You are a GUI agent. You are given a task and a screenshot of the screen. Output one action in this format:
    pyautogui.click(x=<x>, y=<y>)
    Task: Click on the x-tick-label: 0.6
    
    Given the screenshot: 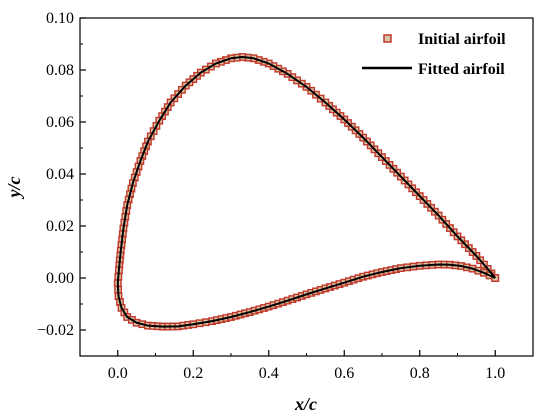 What is the action you would take?
    pyautogui.click(x=344, y=373)
    